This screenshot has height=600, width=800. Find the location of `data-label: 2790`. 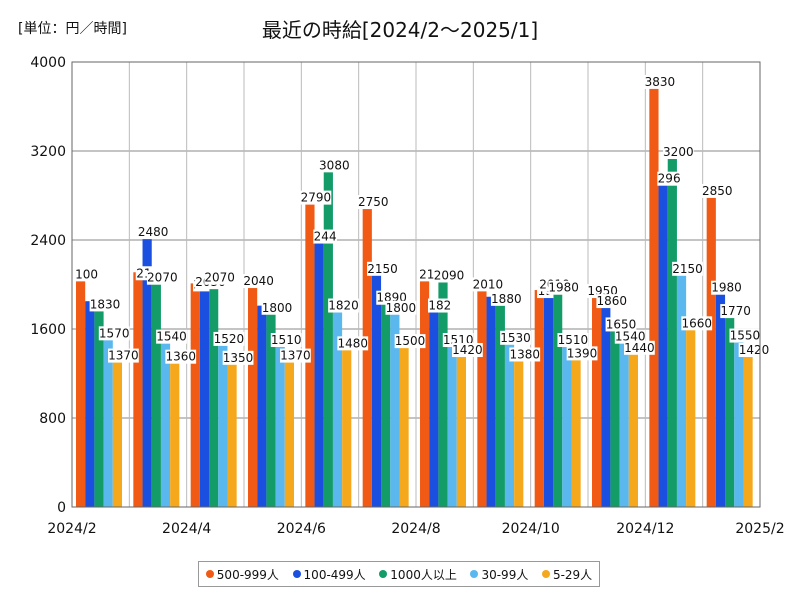

data-label: 2790 is located at coordinates (316, 198).